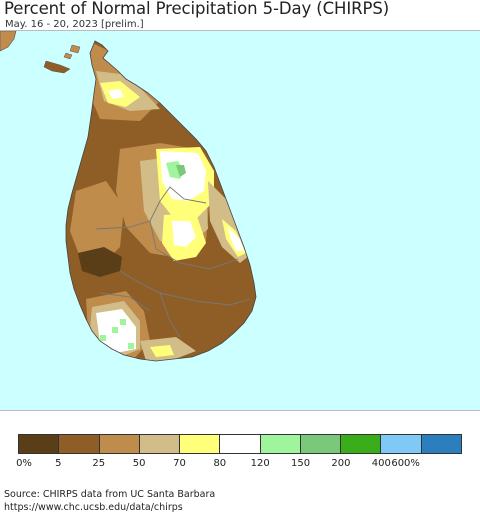  I want to click on legend-label: 150, so click(300, 463).